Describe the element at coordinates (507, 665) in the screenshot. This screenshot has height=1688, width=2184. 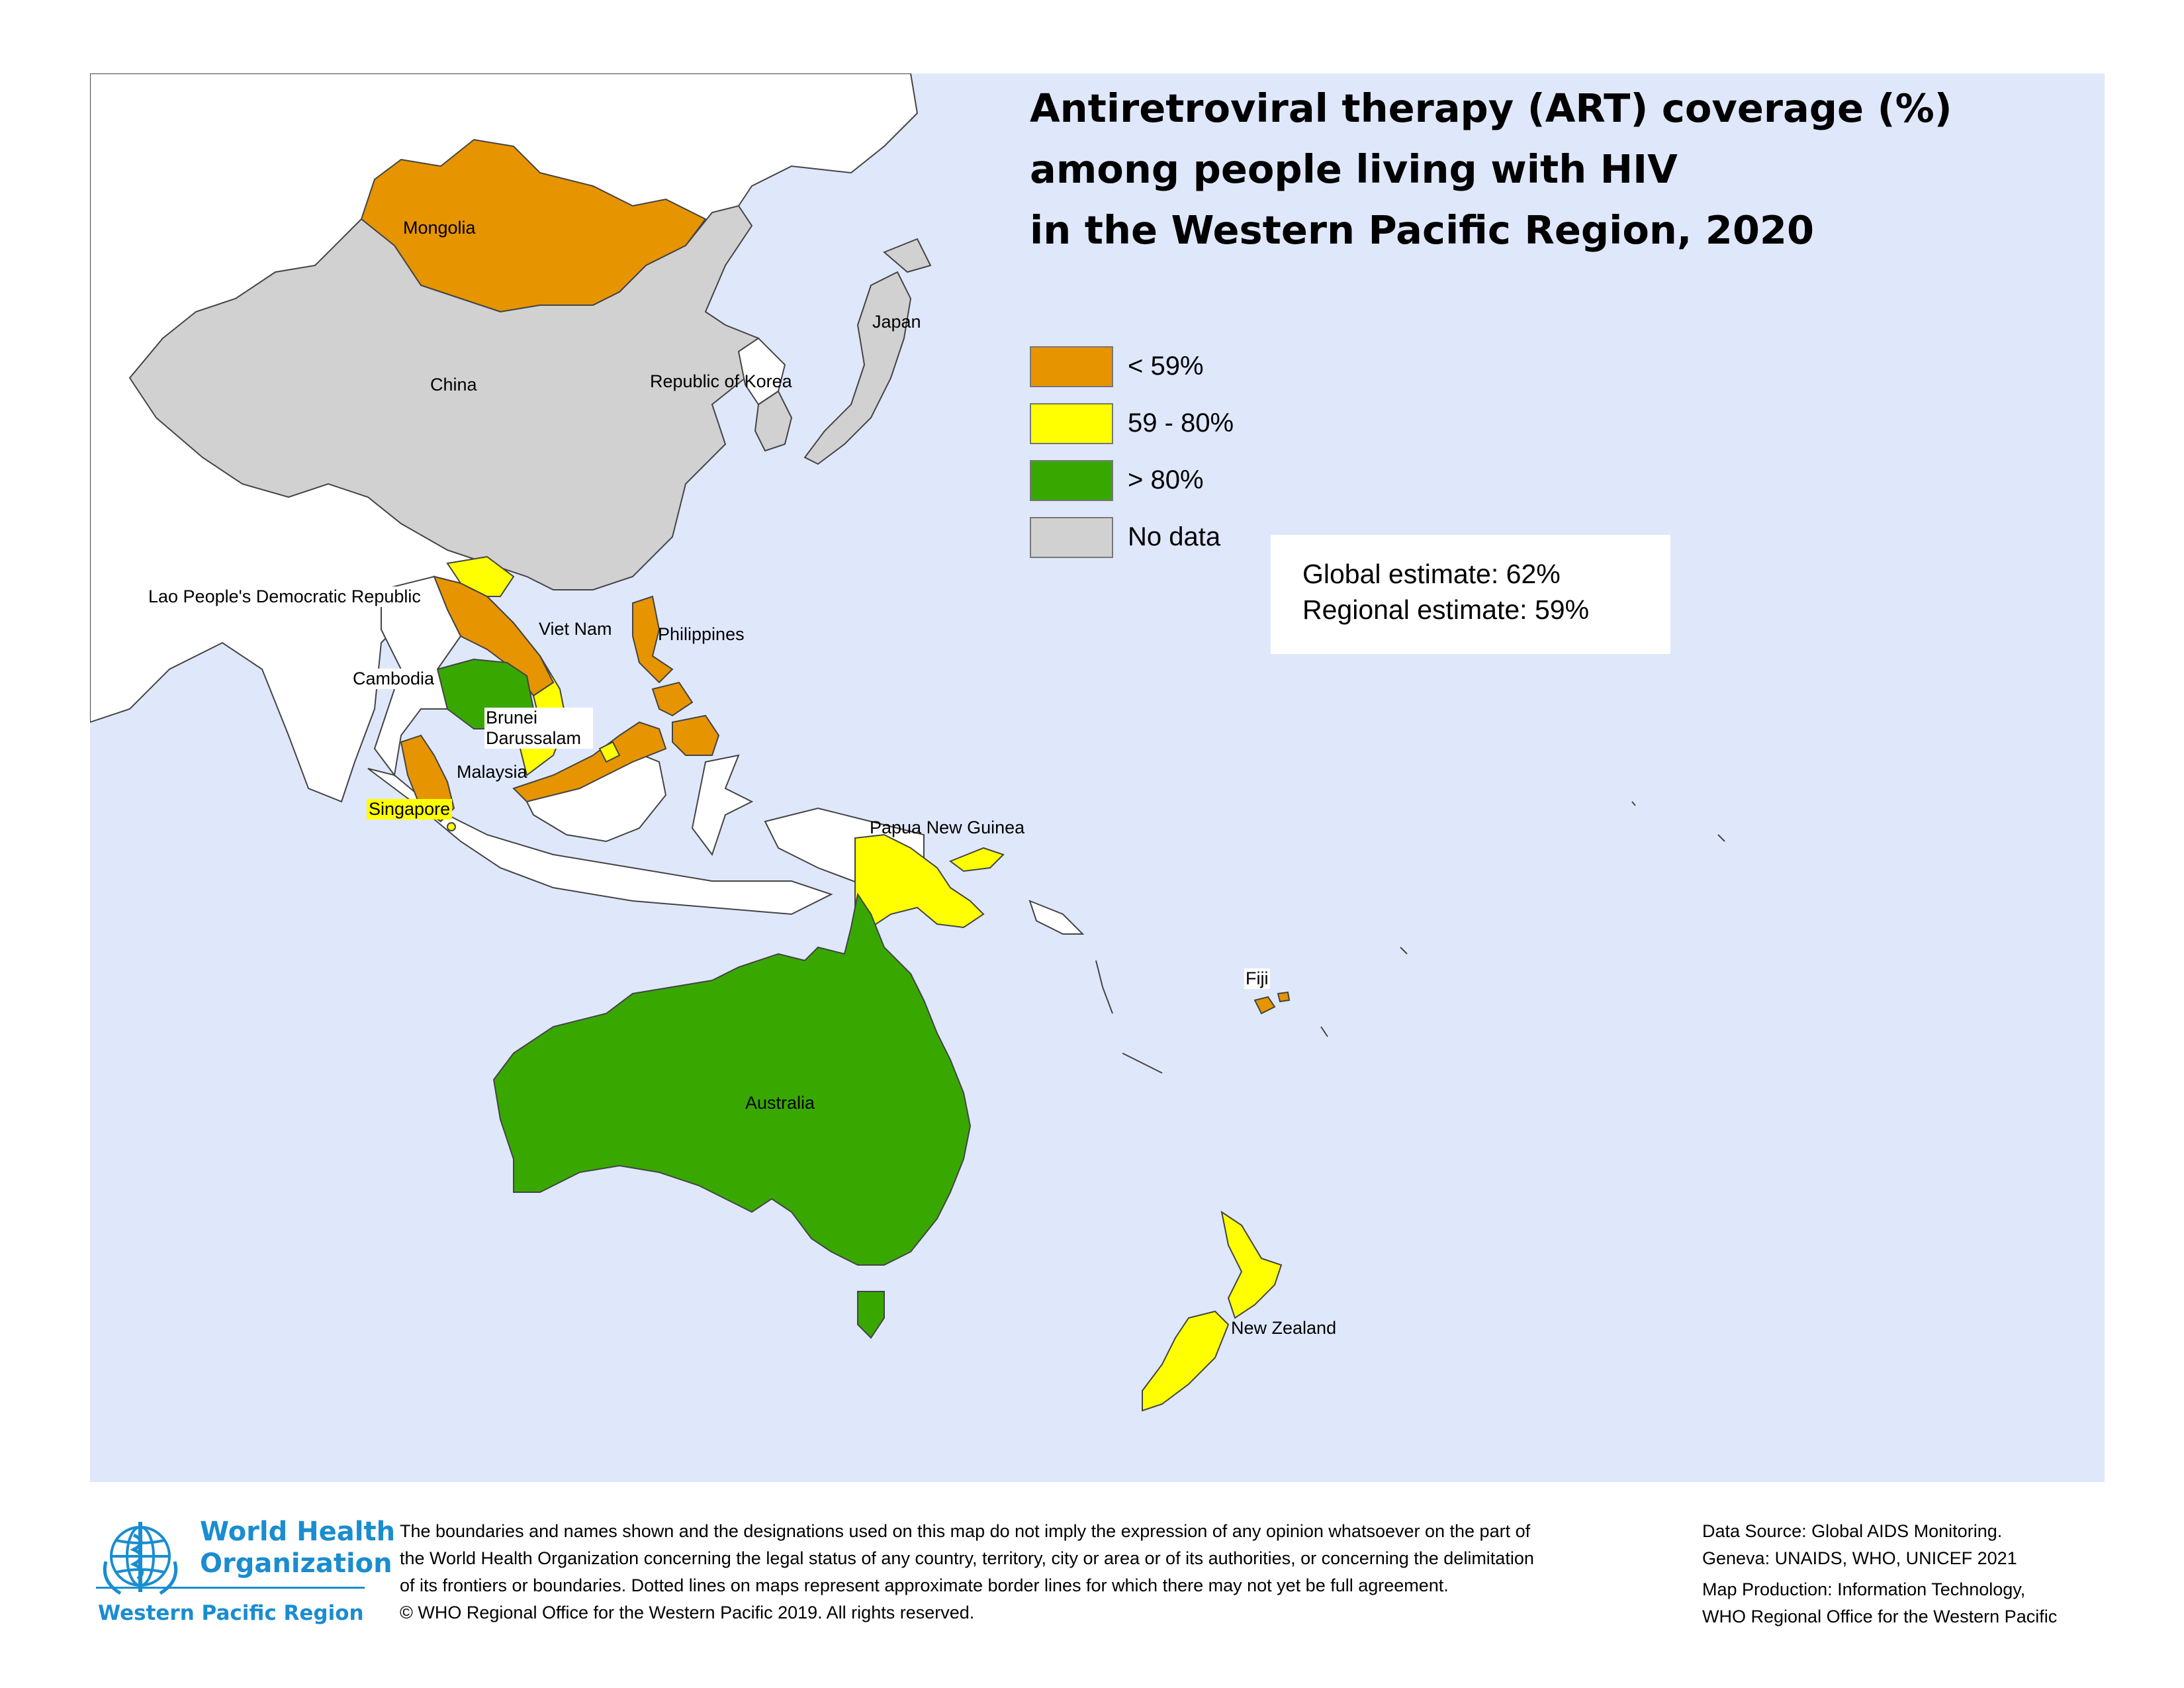
I see `region-vietnam` at that location.